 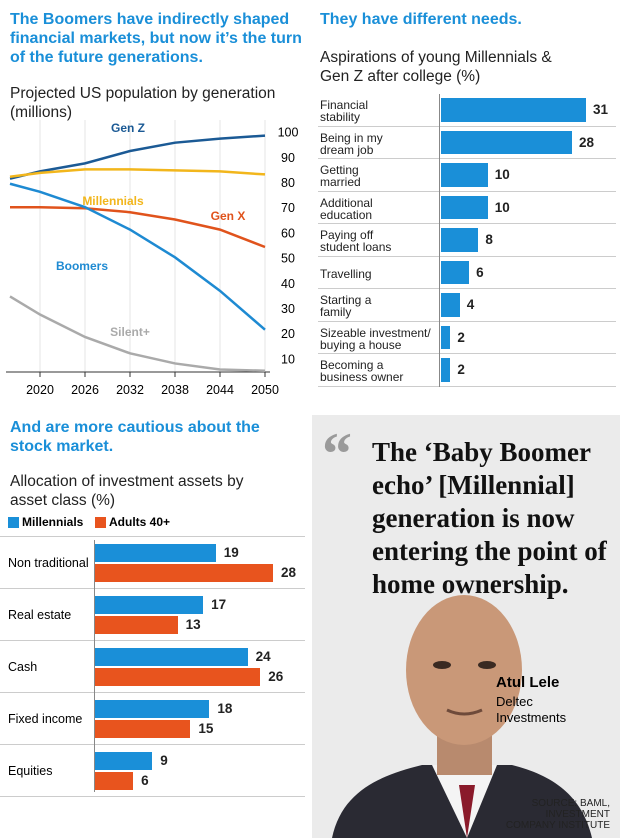 I want to click on value-label: 26, so click(x=276, y=676).